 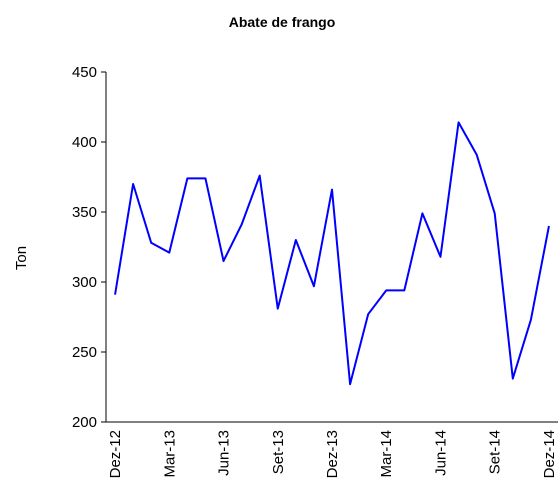 What do you see at coordinates (84, 72) in the screenshot?
I see `y-tick-label: 450` at bounding box center [84, 72].